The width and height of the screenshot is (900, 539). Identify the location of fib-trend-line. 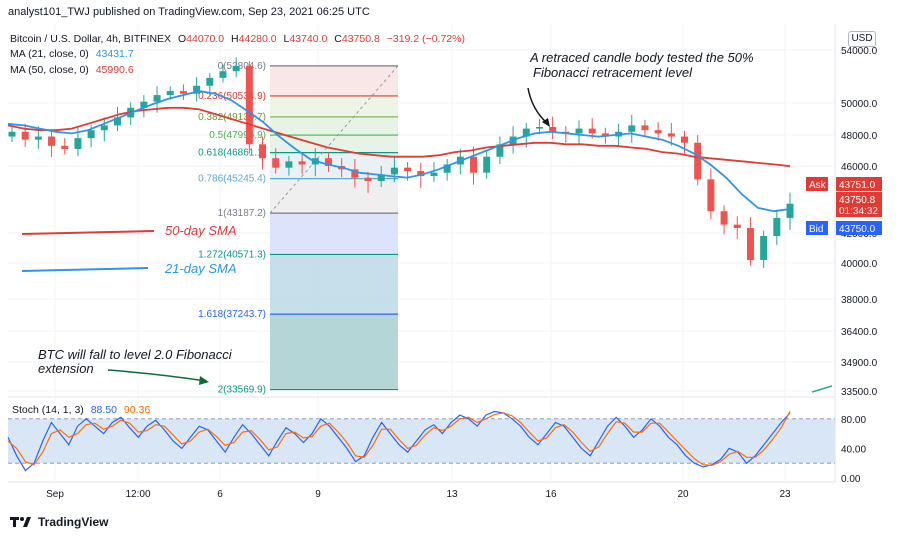
(334, 139).